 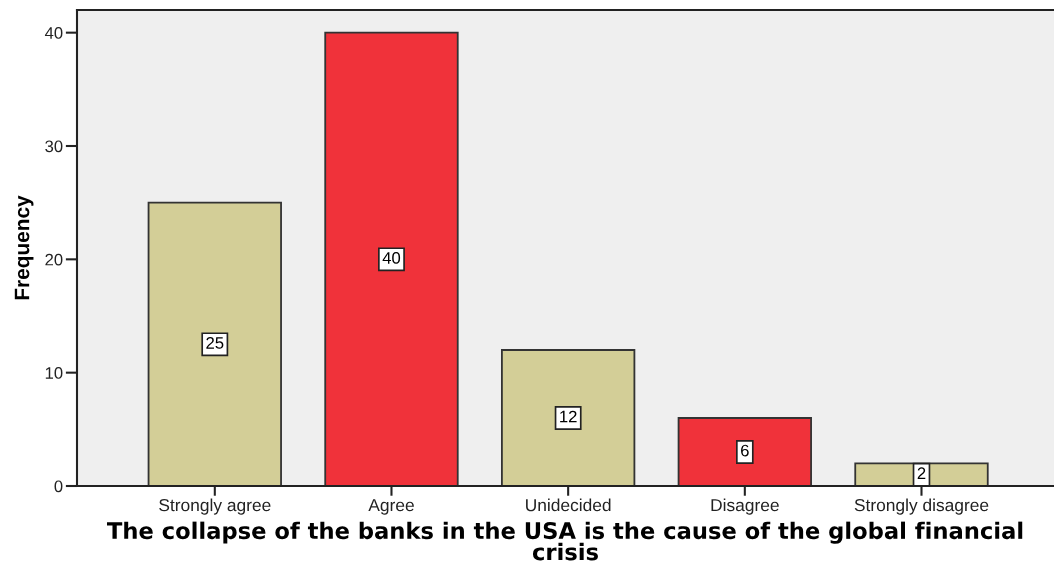 I want to click on data-label: 12, so click(x=568, y=416).